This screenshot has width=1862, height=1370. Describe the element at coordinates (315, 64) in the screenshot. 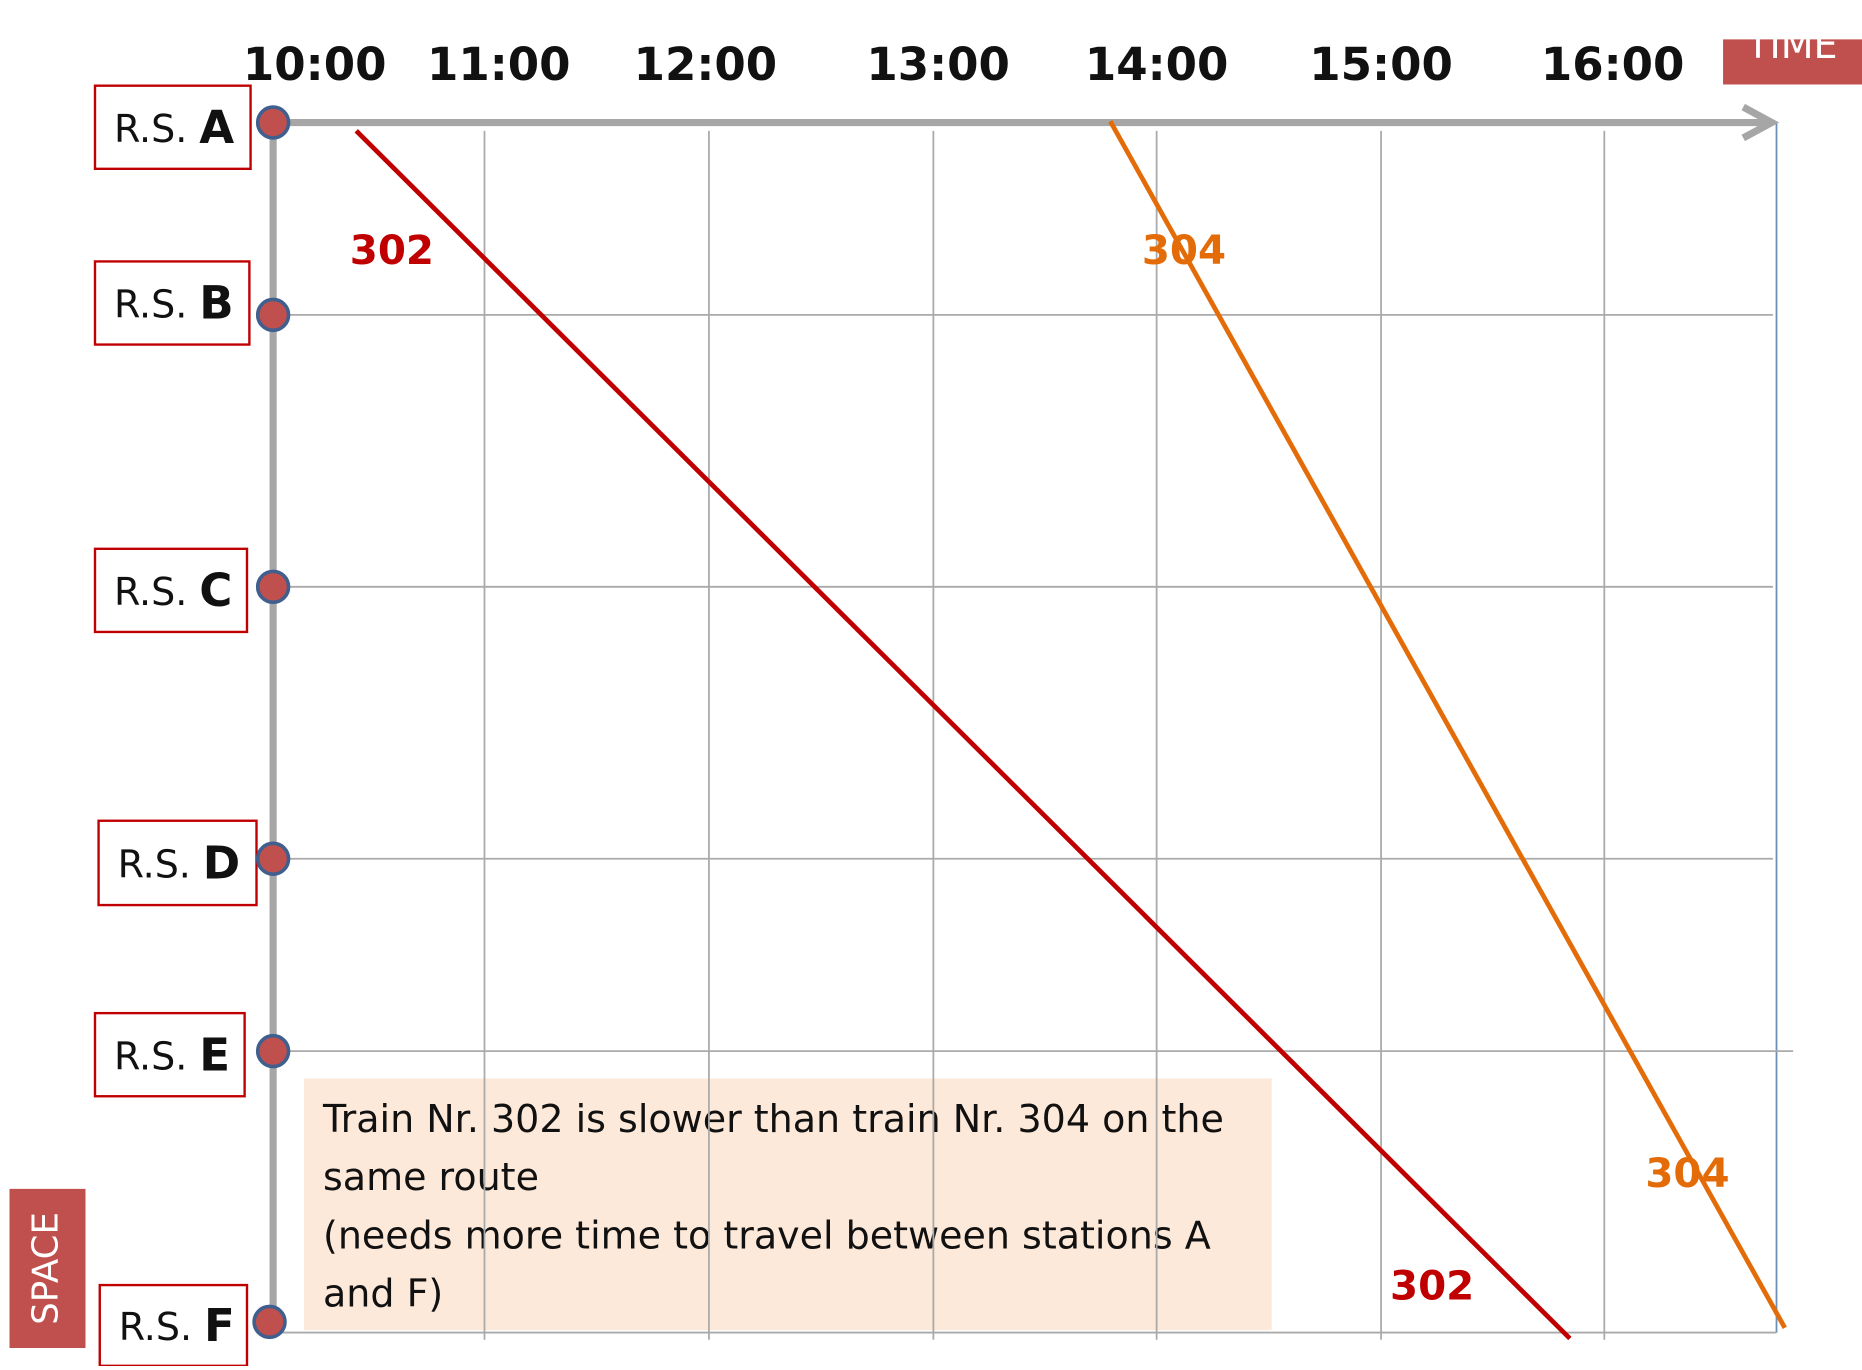

I see `time-label: 10:00` at that location.